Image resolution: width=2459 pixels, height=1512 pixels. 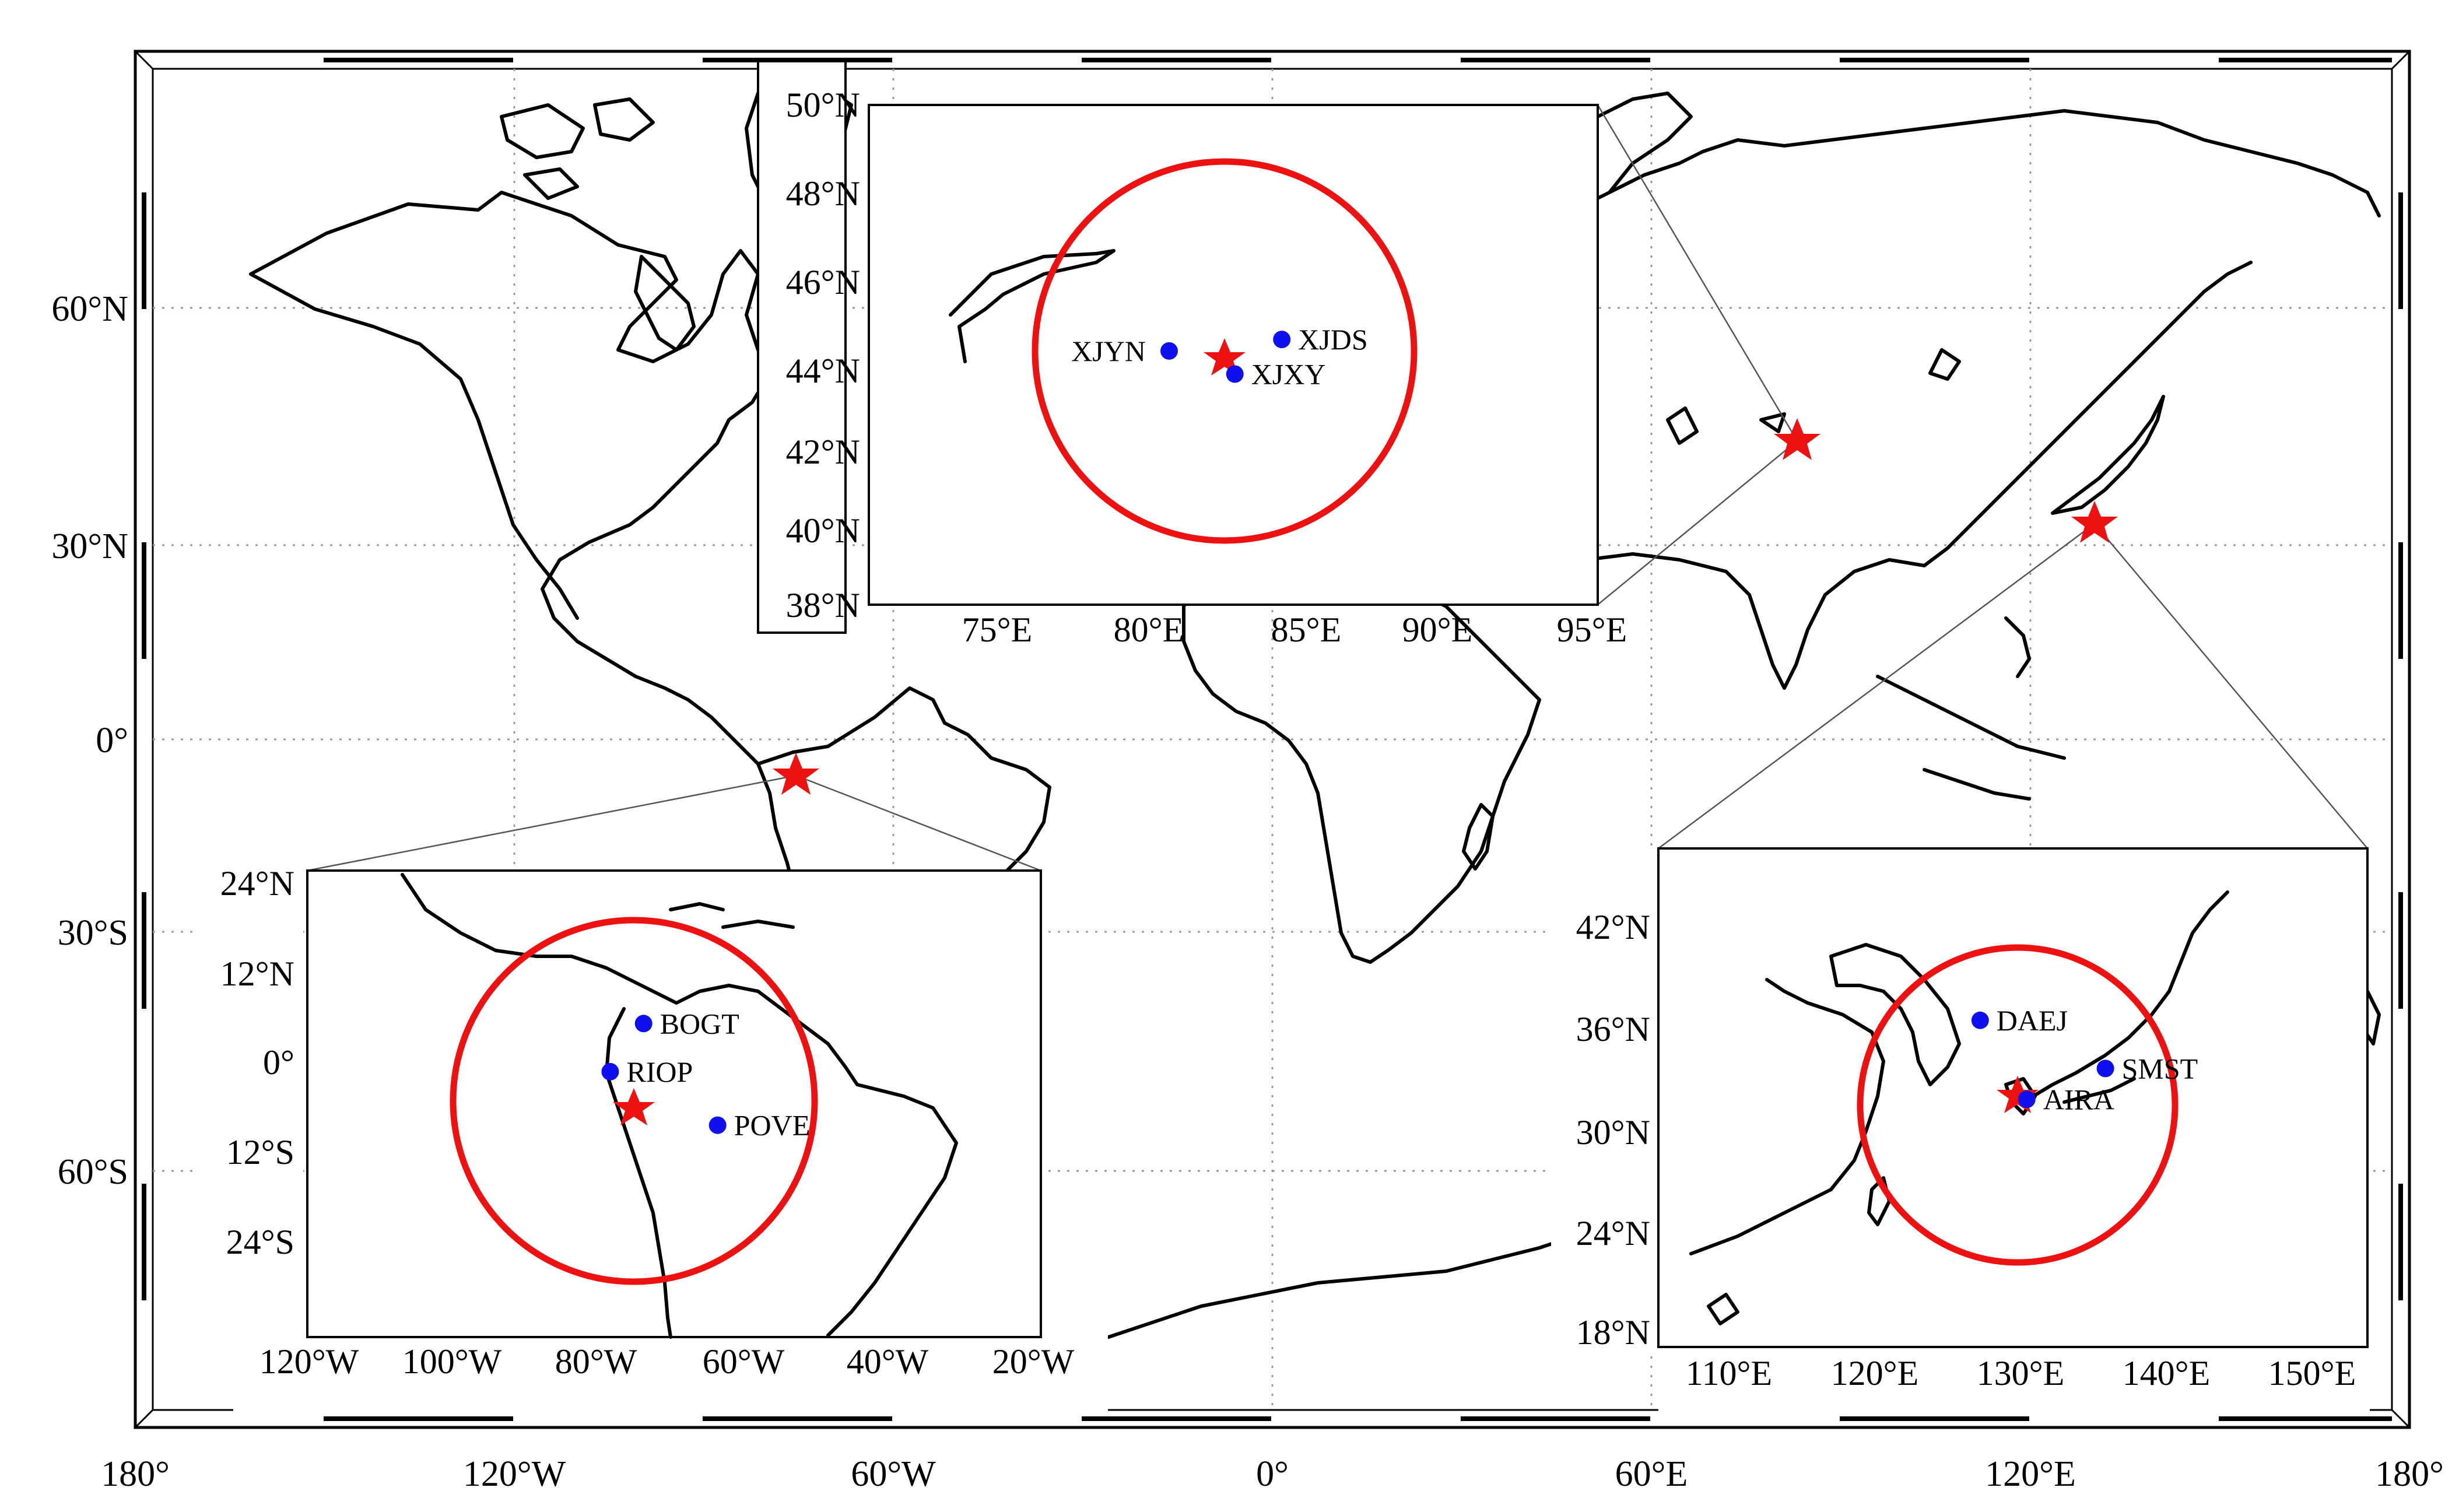 What do you see at coordinates (2312, 1373) in the screenshot?
I see `inset-lon-label: 150°E` at bounding box center [2312, 1373].